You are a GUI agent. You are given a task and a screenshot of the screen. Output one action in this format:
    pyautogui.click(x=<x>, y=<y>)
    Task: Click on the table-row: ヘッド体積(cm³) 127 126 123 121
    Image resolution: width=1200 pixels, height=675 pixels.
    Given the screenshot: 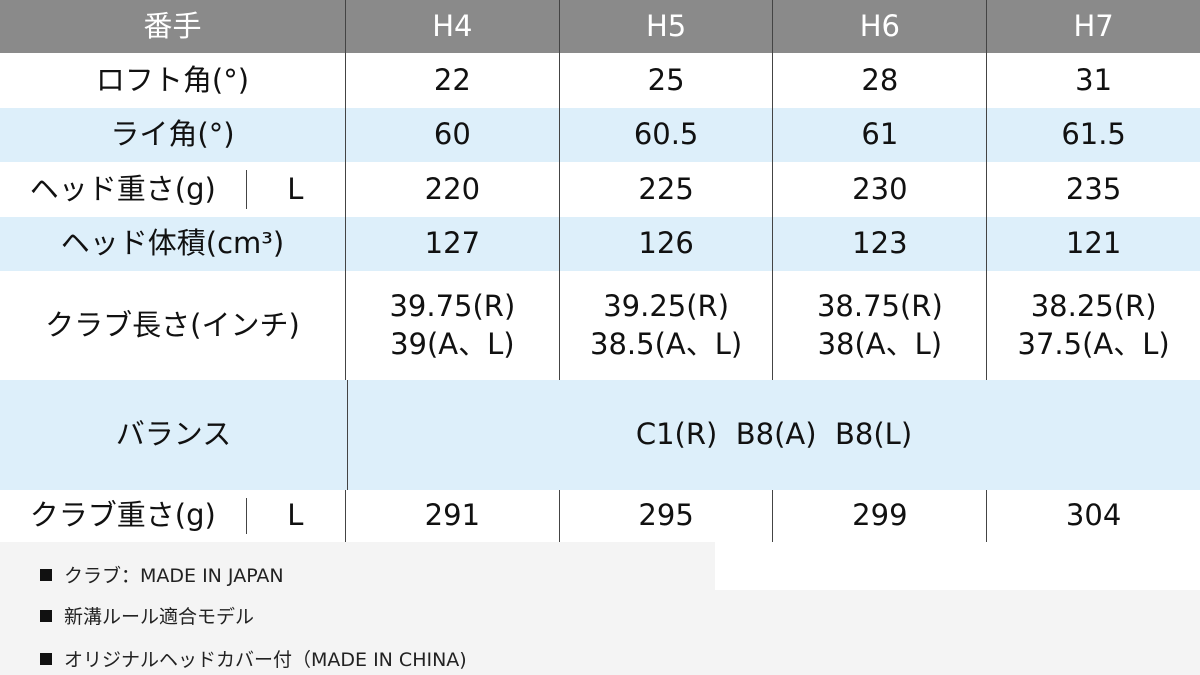 What is the action you would take?
    pyautogui.click(x=600, y=244)
    